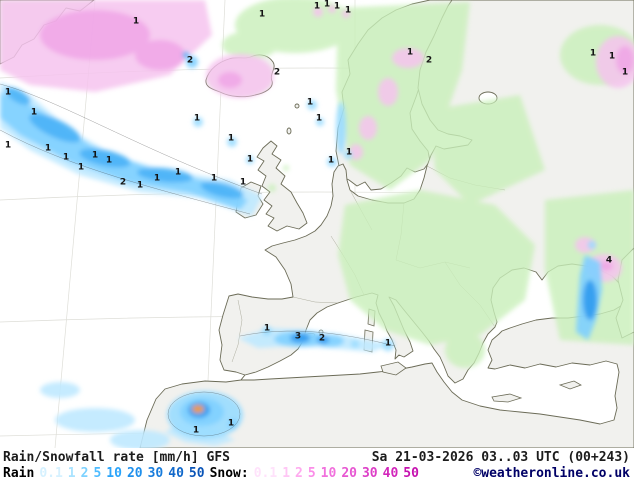  What do you see at coordinates (116, 457) in the screenshot?
I see `map-title: Rain/Snowfall rate [mm/h] GFS` at bounding box center [116, 457].